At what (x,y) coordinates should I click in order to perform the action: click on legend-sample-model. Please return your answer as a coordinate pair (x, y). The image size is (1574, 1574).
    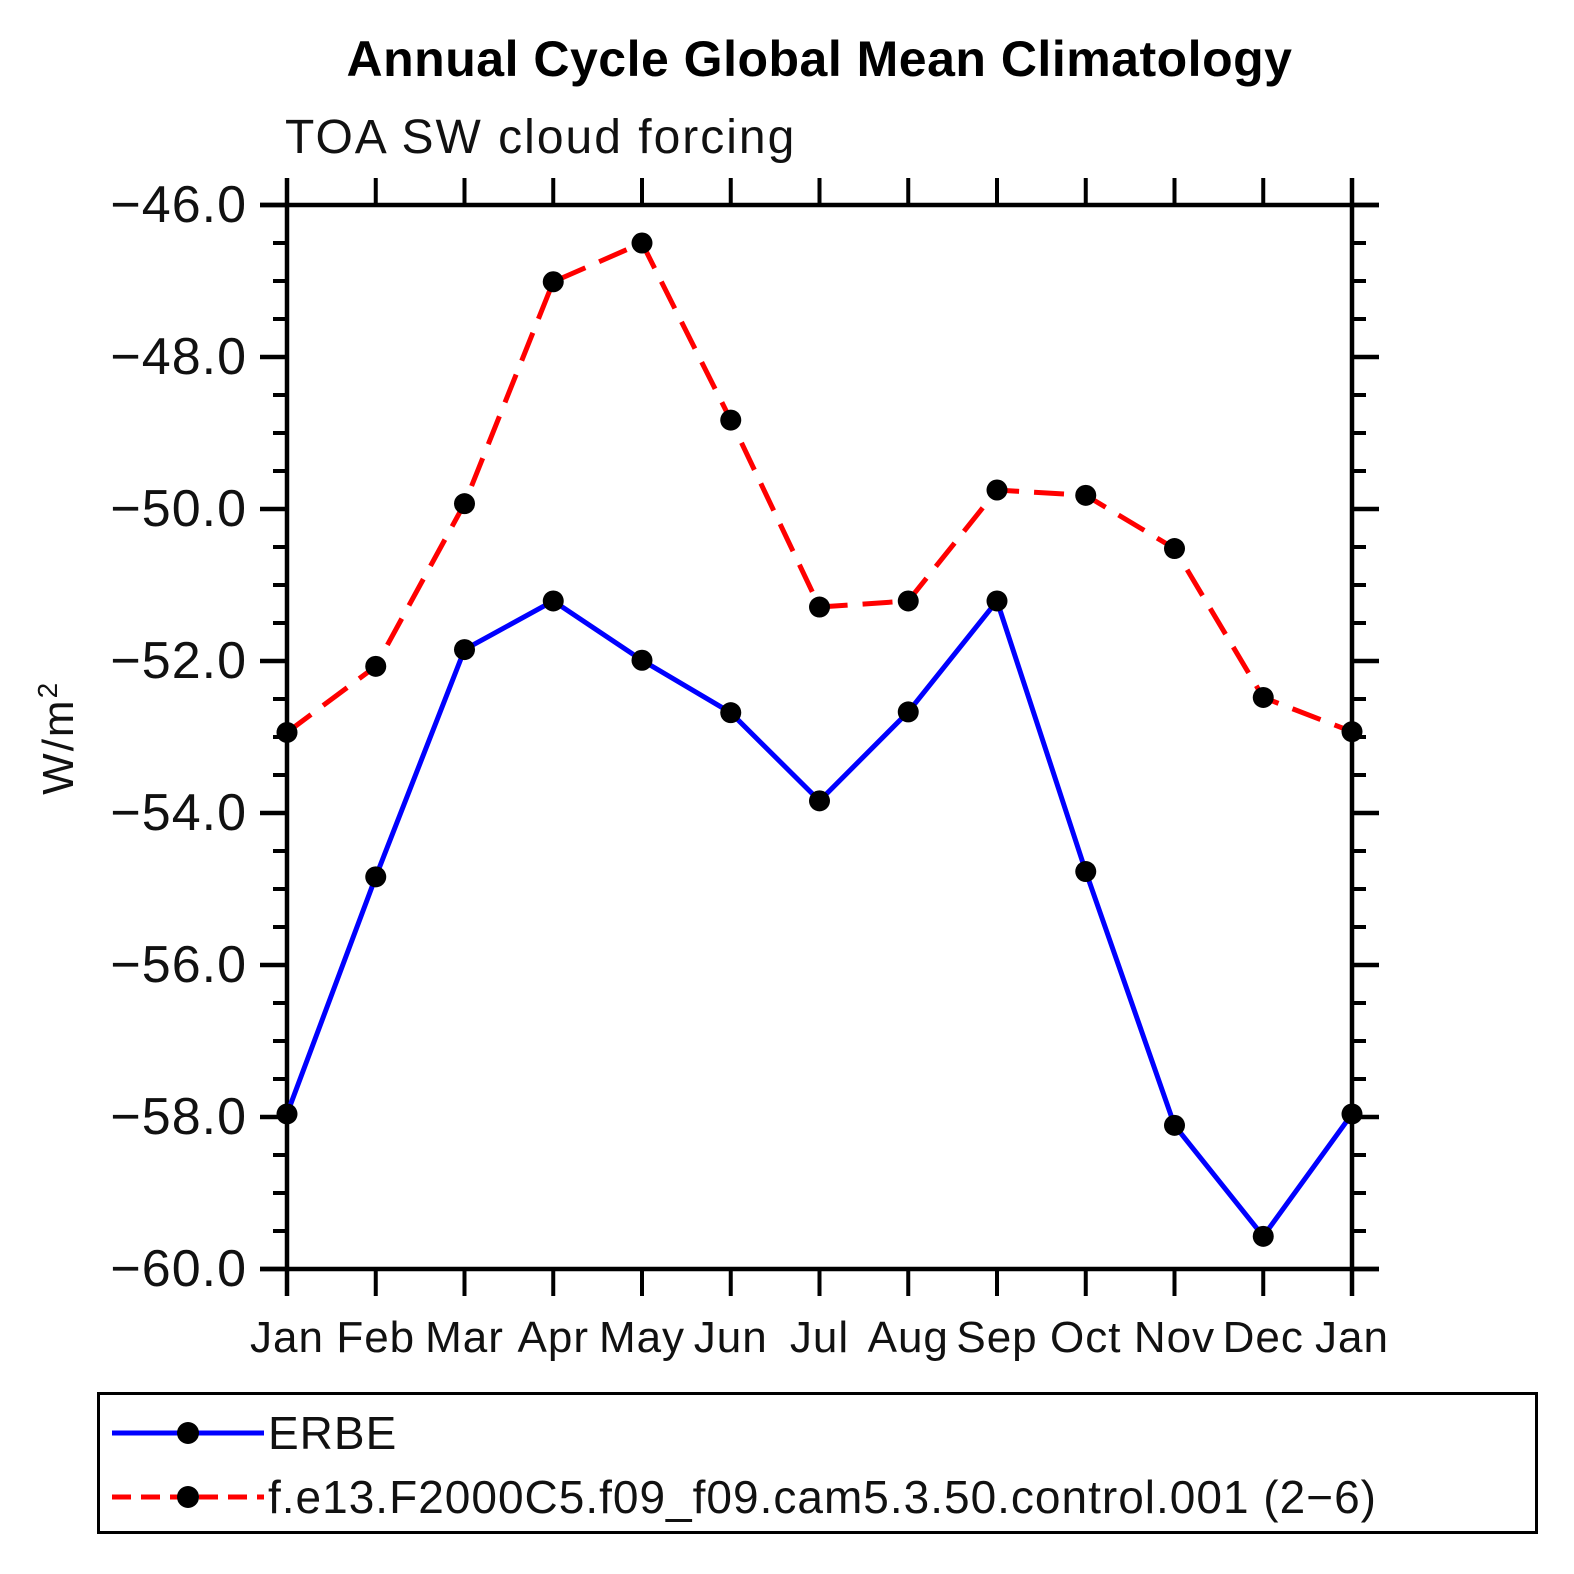
    Looking at the image, I should click on (188, 1497).